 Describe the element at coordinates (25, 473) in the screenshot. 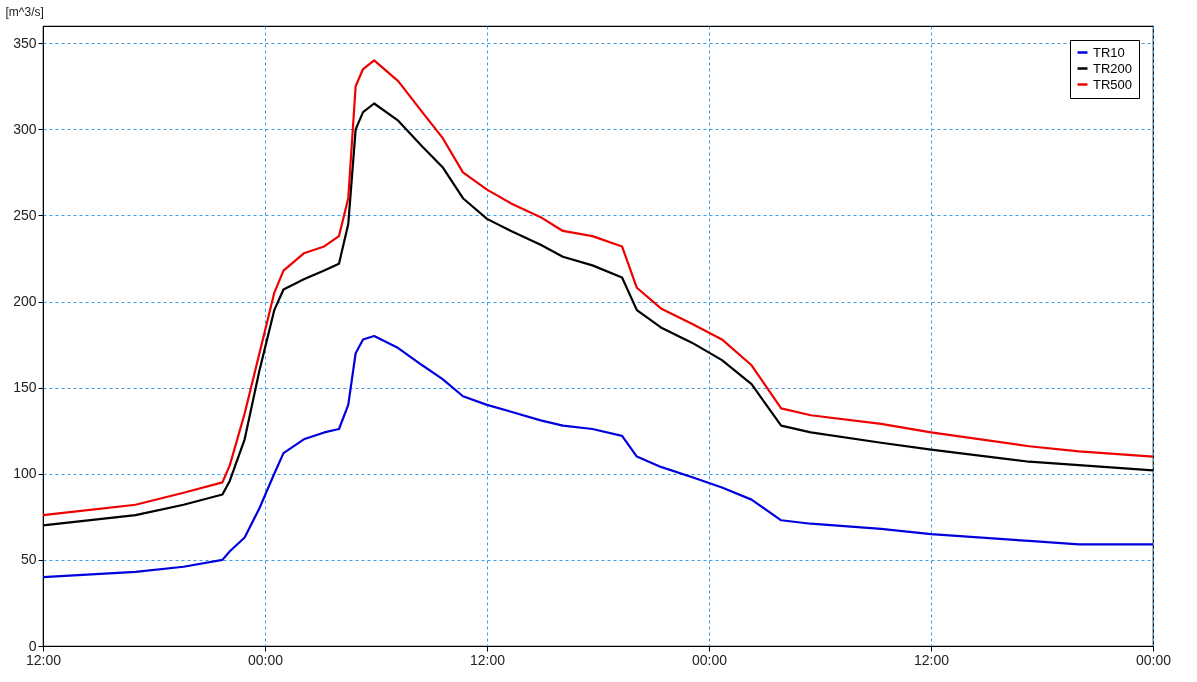

I see `y-tick-label: 100` at that location.